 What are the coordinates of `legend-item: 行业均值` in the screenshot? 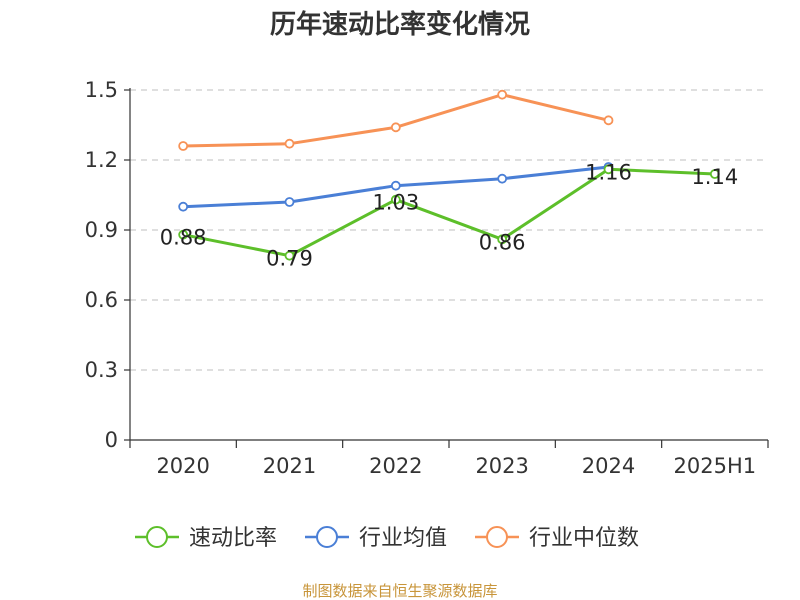 It's located at (376, 538).